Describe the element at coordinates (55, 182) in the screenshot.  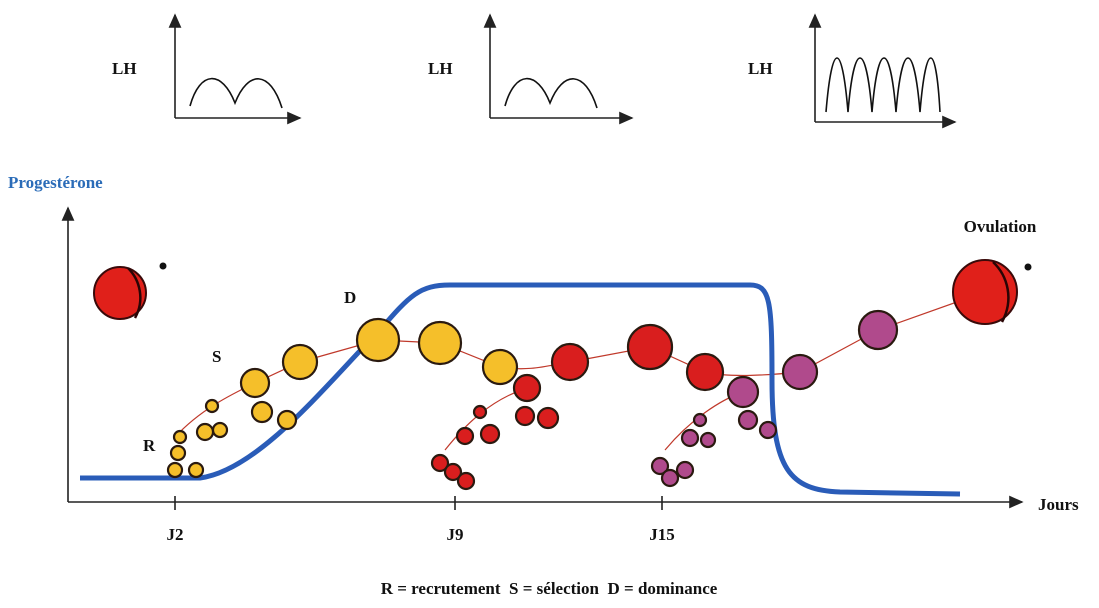
I see `y-axis-label: Progestérone` at that location.